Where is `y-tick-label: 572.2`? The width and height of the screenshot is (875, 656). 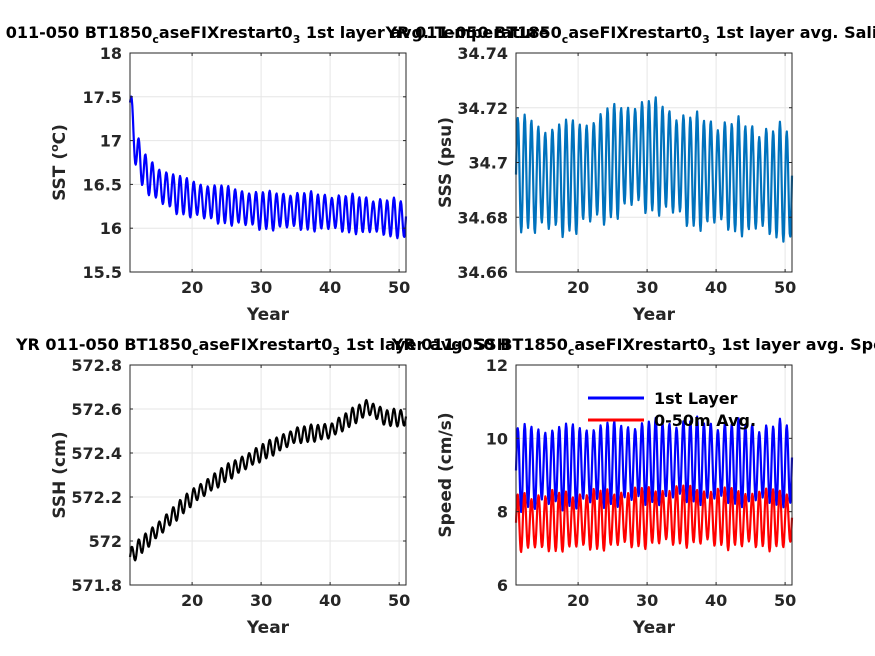 y-tick-label: 572.2 is located at coordinates (96, 497).